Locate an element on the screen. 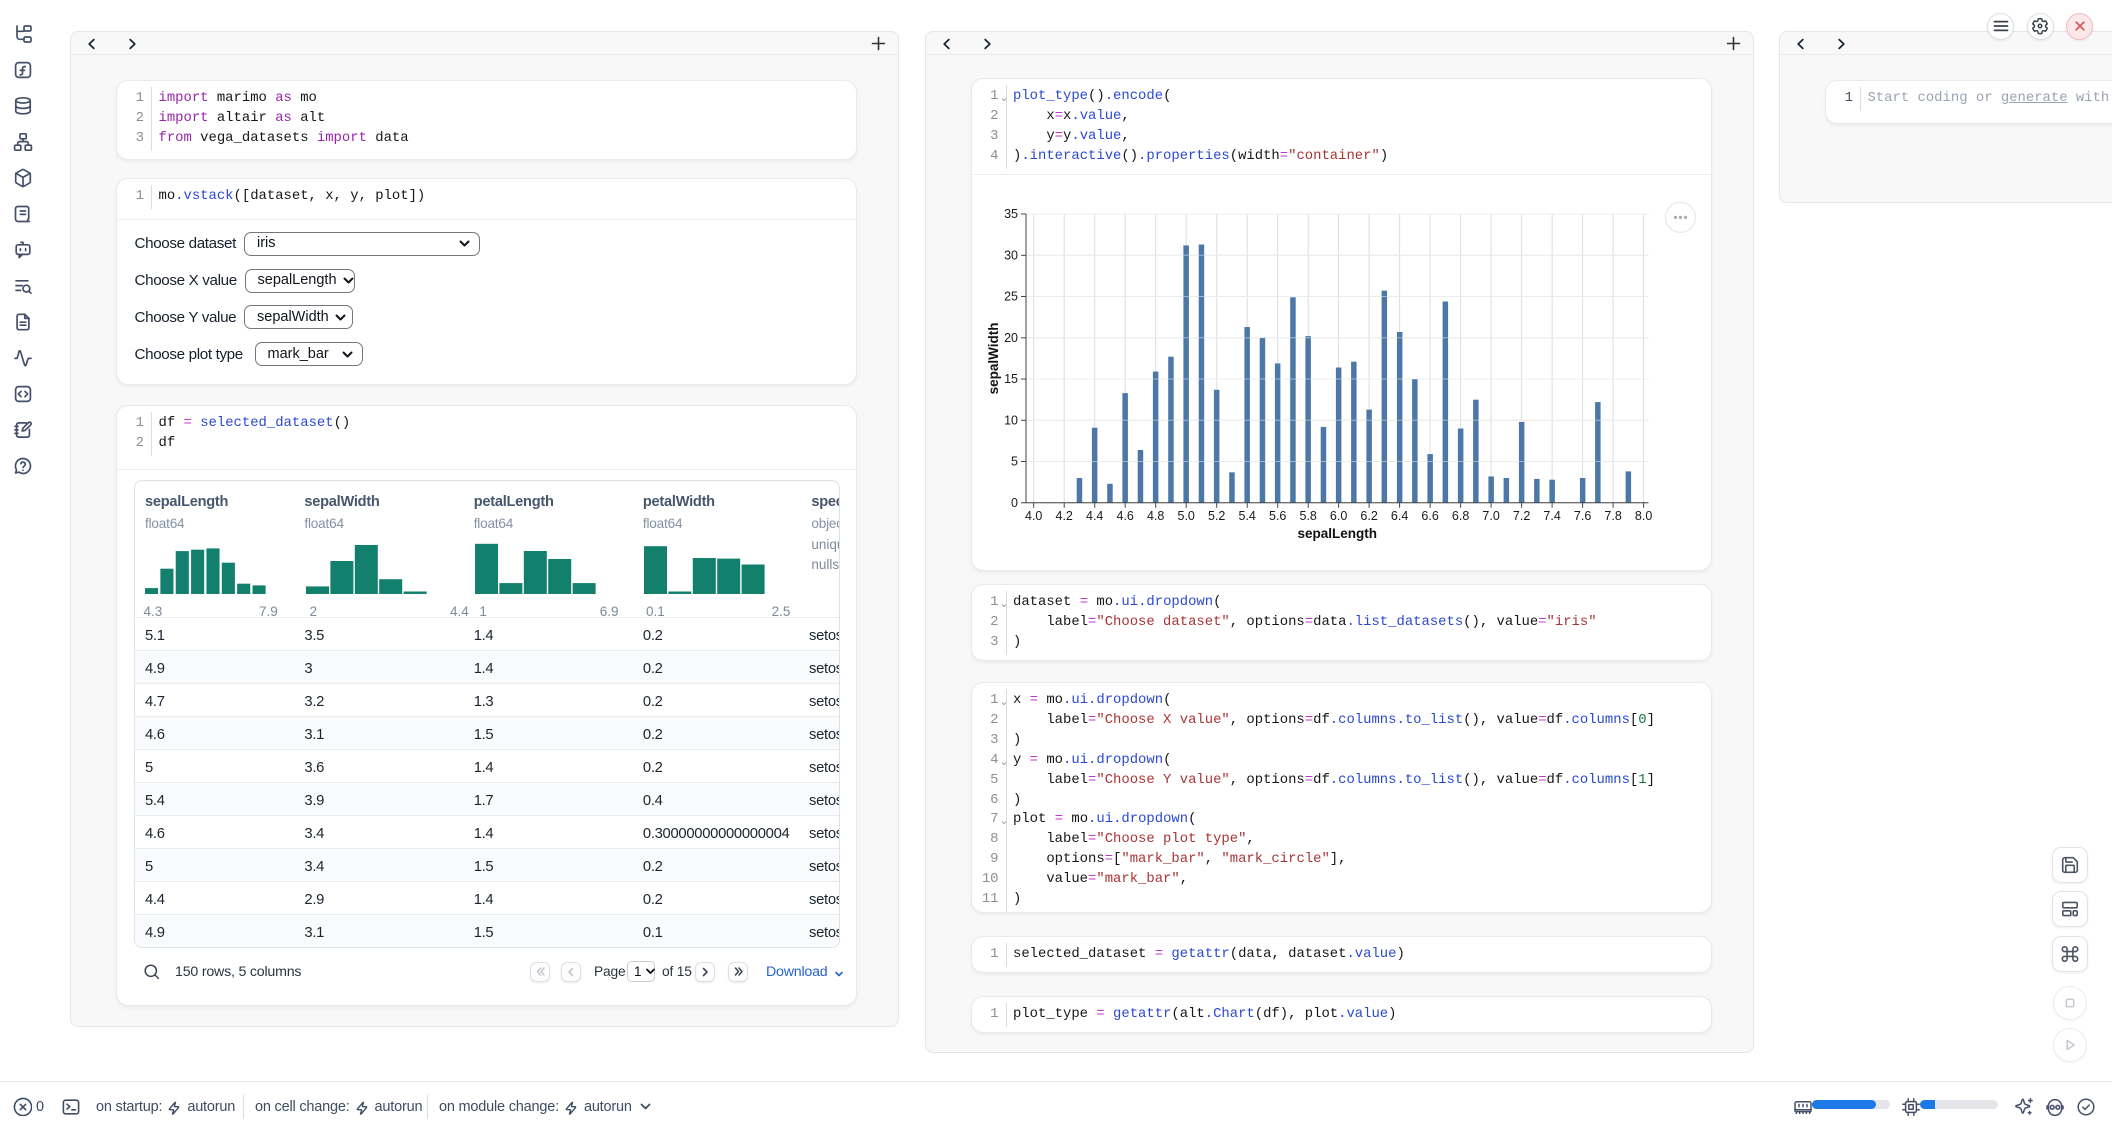  svg-text: 6.6 is located at coordinates (1429, 516).